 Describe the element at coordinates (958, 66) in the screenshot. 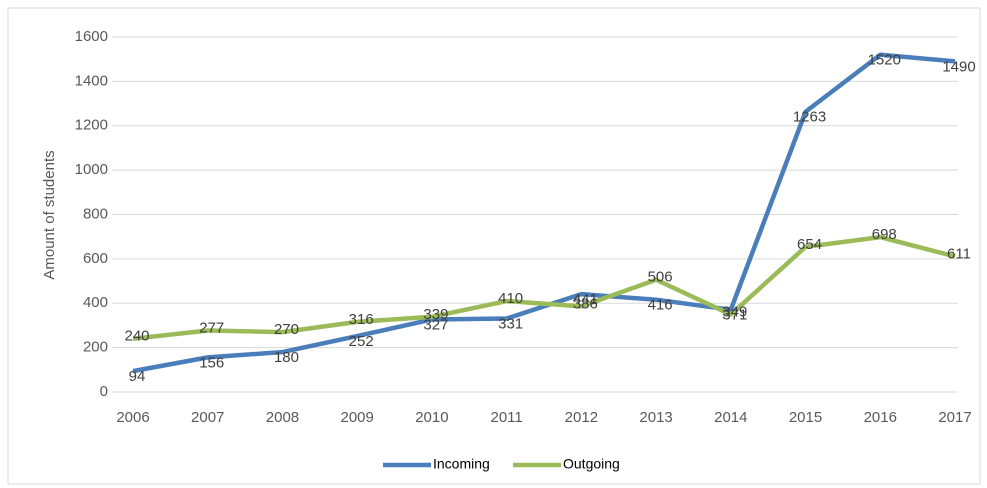

I see `data-label: 1490` at that location.